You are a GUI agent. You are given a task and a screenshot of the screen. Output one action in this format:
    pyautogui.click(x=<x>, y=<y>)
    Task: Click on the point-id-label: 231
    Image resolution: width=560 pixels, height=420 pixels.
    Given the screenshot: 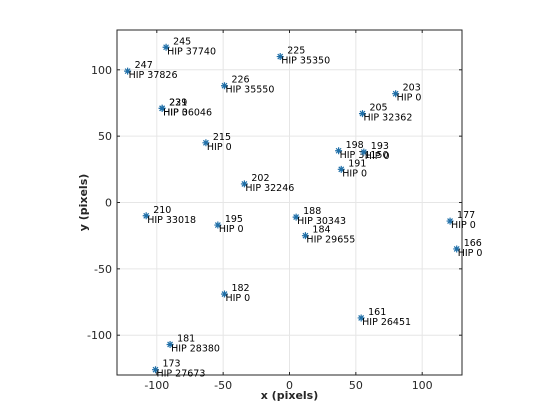 What is the action you would take?
    pyautogui.click(x=178, y=102)
    